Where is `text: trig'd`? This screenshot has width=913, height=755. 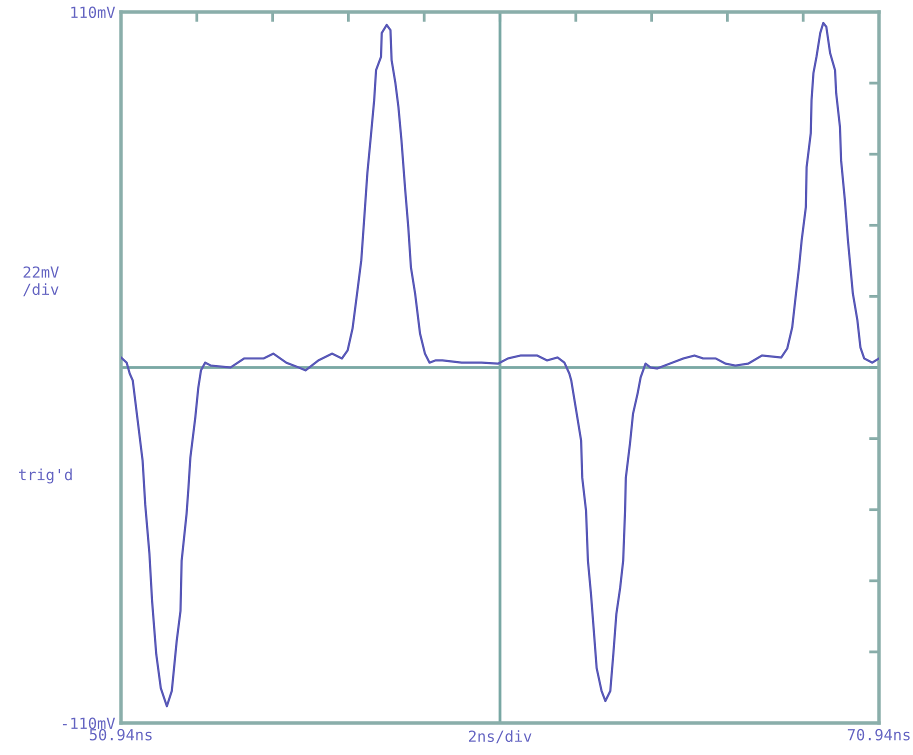 text: trig'd is located at coordinates (45, 476).